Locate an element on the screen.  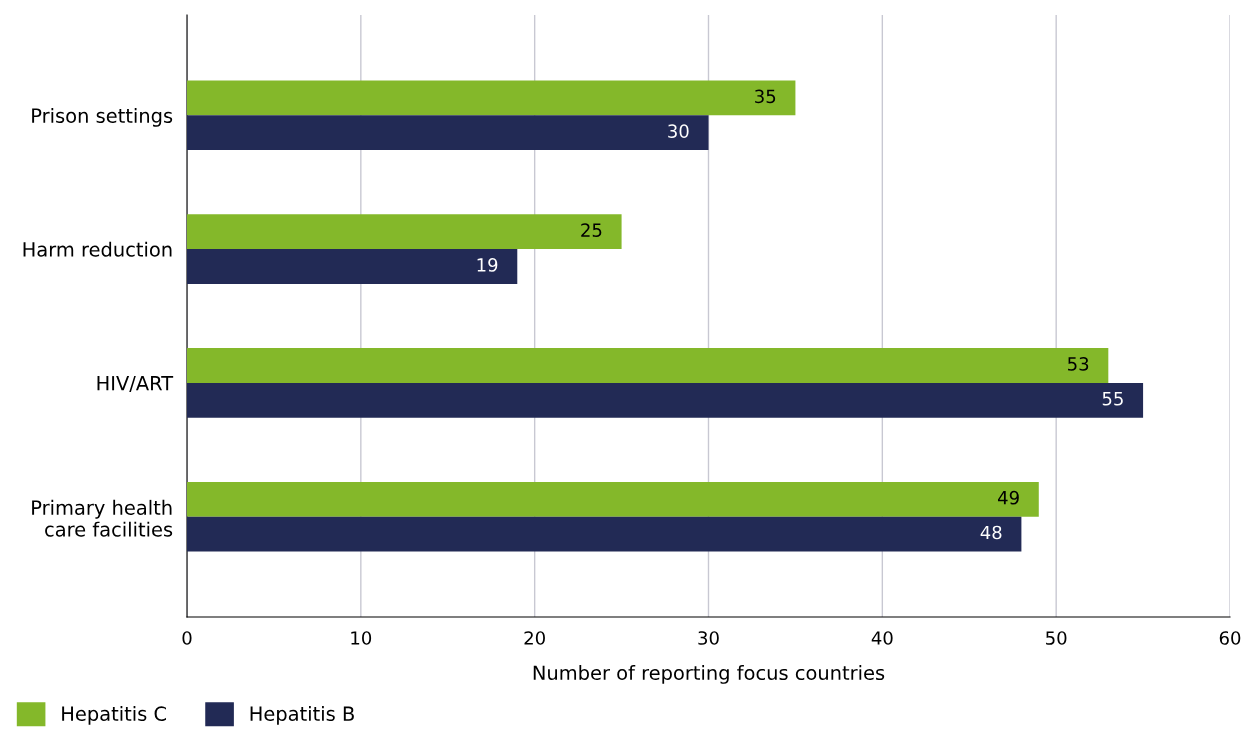
x-axis-title: Number of reporting focus countries is located at coordinates (709, 674).